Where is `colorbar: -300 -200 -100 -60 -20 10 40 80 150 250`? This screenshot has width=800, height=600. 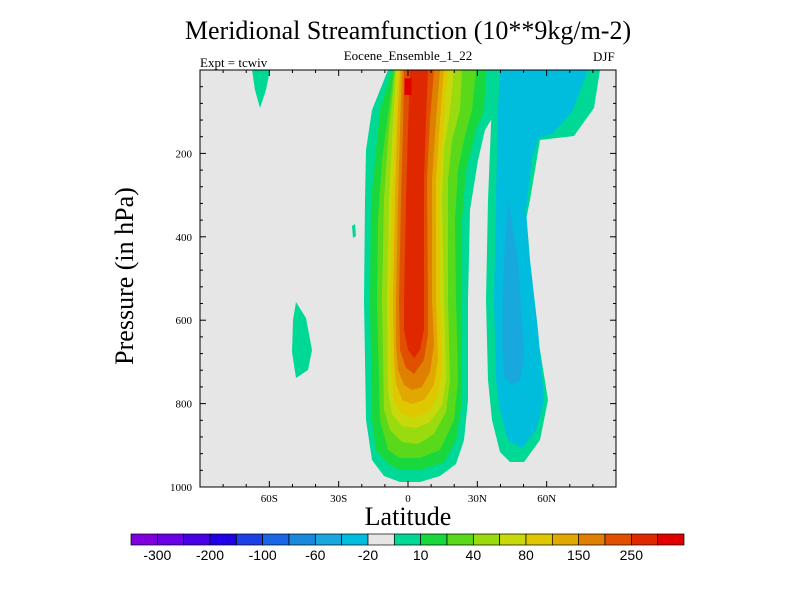 colorbar: -300 -200 -100 -60 -20 10 40 80 150 250 is located at coordinates (407, 548).